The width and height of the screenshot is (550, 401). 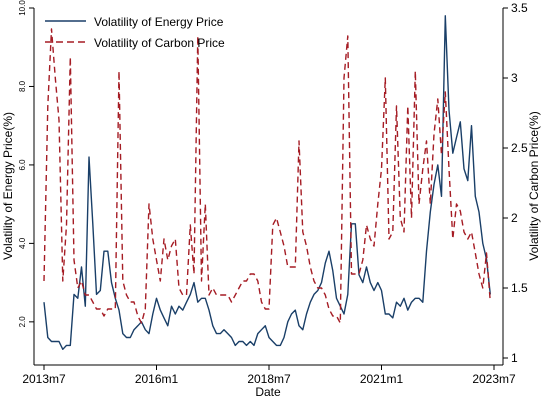 I want to click on x-ticks: 2013m7 2016m1 2018m7 2021m1 2023m7, so click(x=269, y=375).